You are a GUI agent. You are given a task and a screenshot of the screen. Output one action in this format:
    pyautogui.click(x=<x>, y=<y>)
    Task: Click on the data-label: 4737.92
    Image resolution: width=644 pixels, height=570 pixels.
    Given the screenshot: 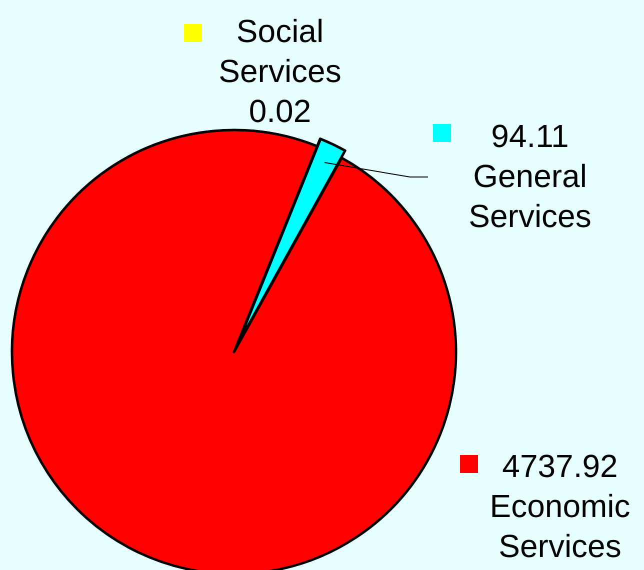 What is the action you would take?
    pyautogui.click(x=560, y=466)
    